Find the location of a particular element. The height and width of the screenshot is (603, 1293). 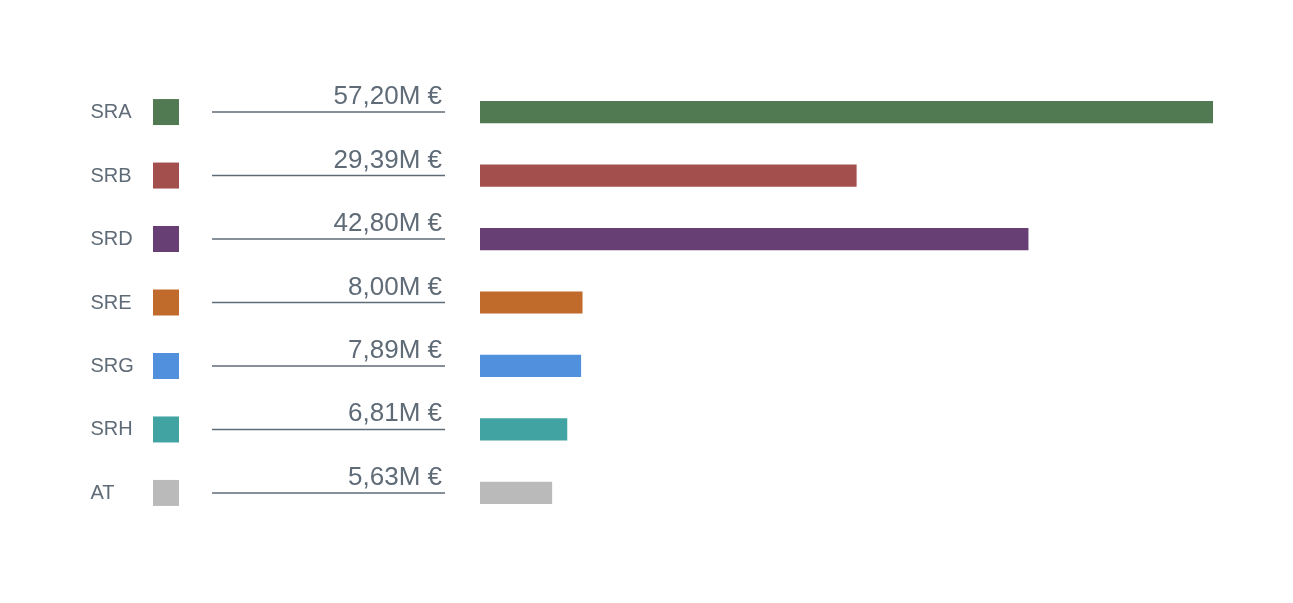

data-label: 7,89M € is located at coordinates (395, 348).